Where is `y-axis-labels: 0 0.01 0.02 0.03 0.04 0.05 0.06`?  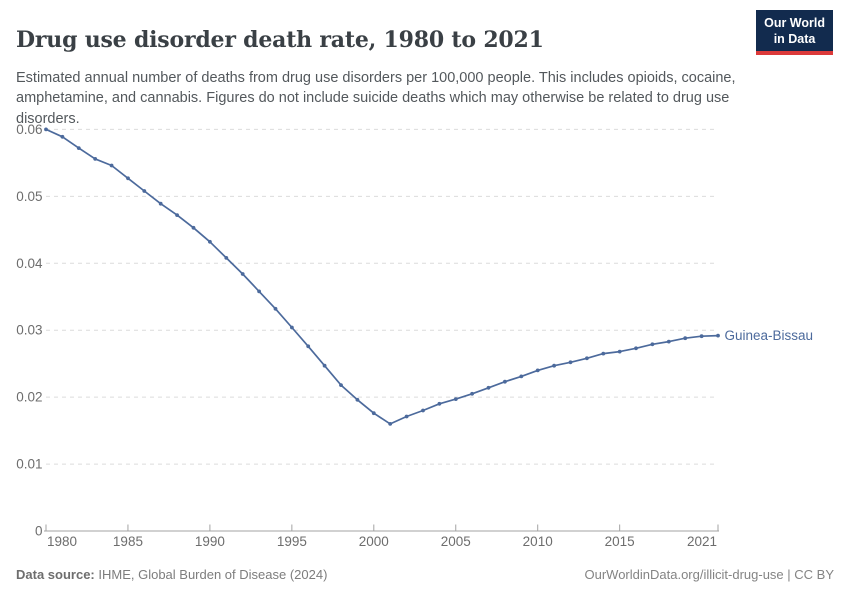 y-axis-labels: 0 0.01 0.02 0.03 0.04 0.05 0.06 is located at coordinates (29, 330).